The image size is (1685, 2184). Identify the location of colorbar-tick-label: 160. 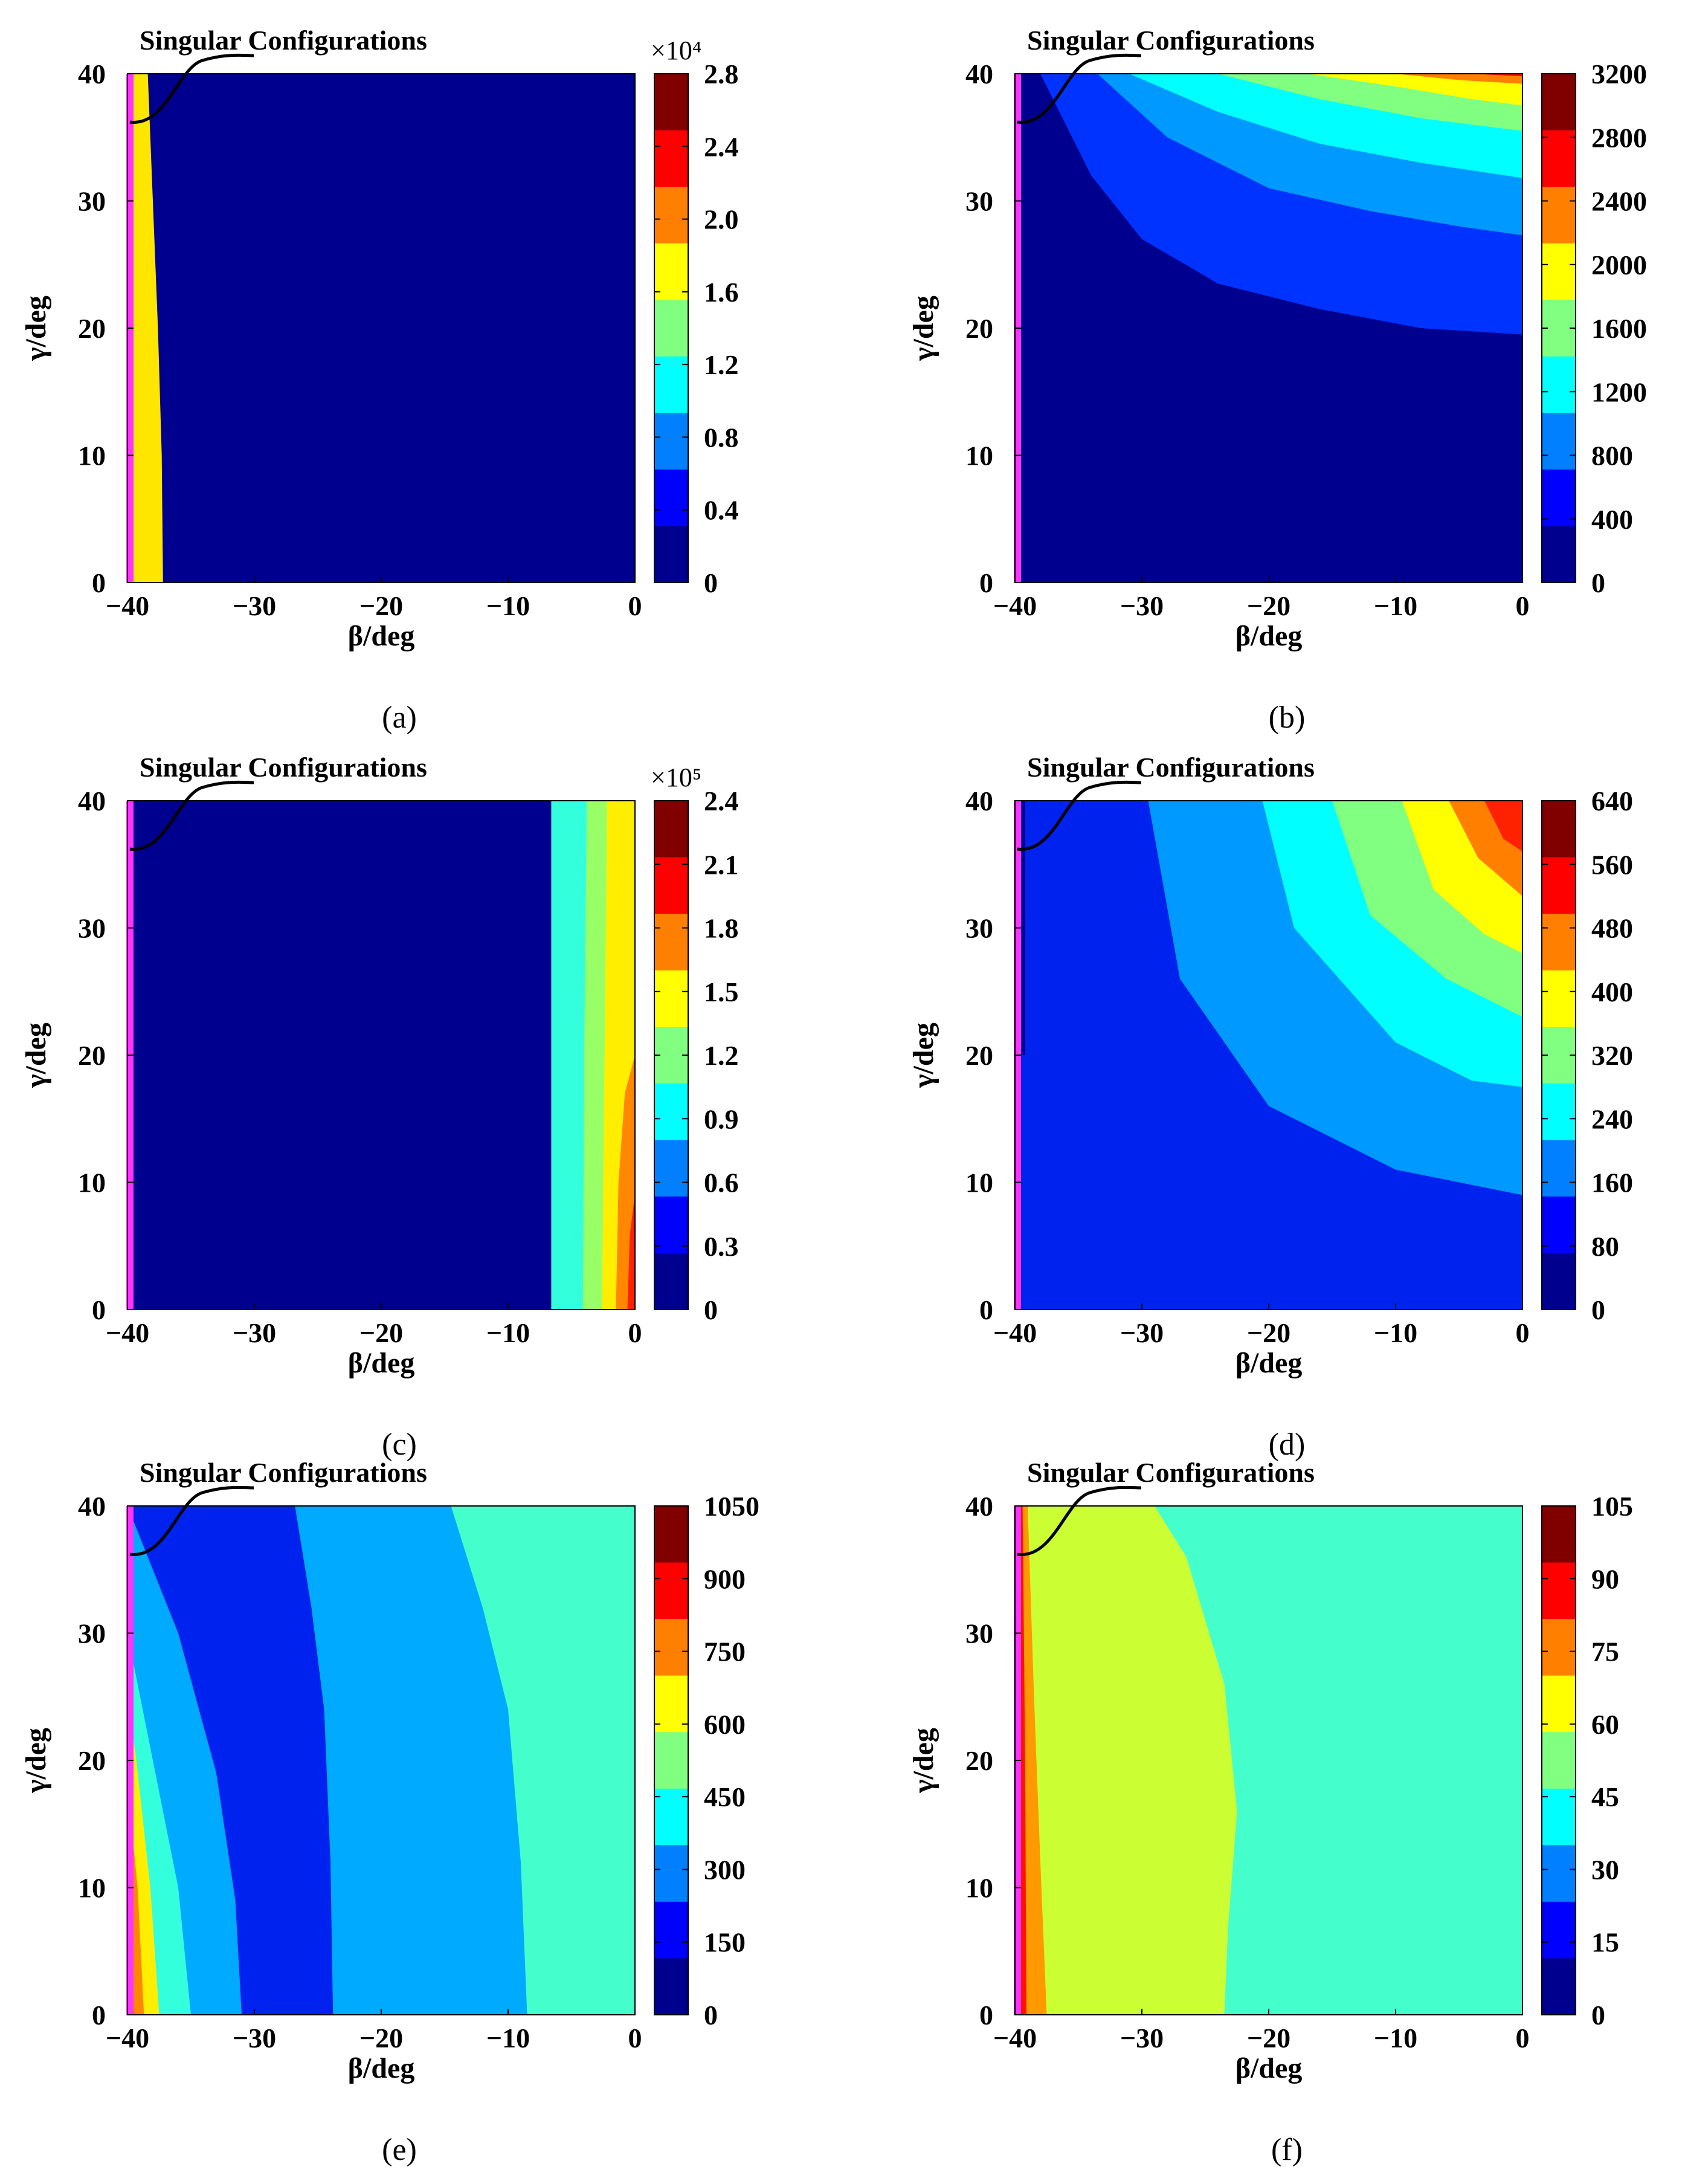
(1612, 1183).